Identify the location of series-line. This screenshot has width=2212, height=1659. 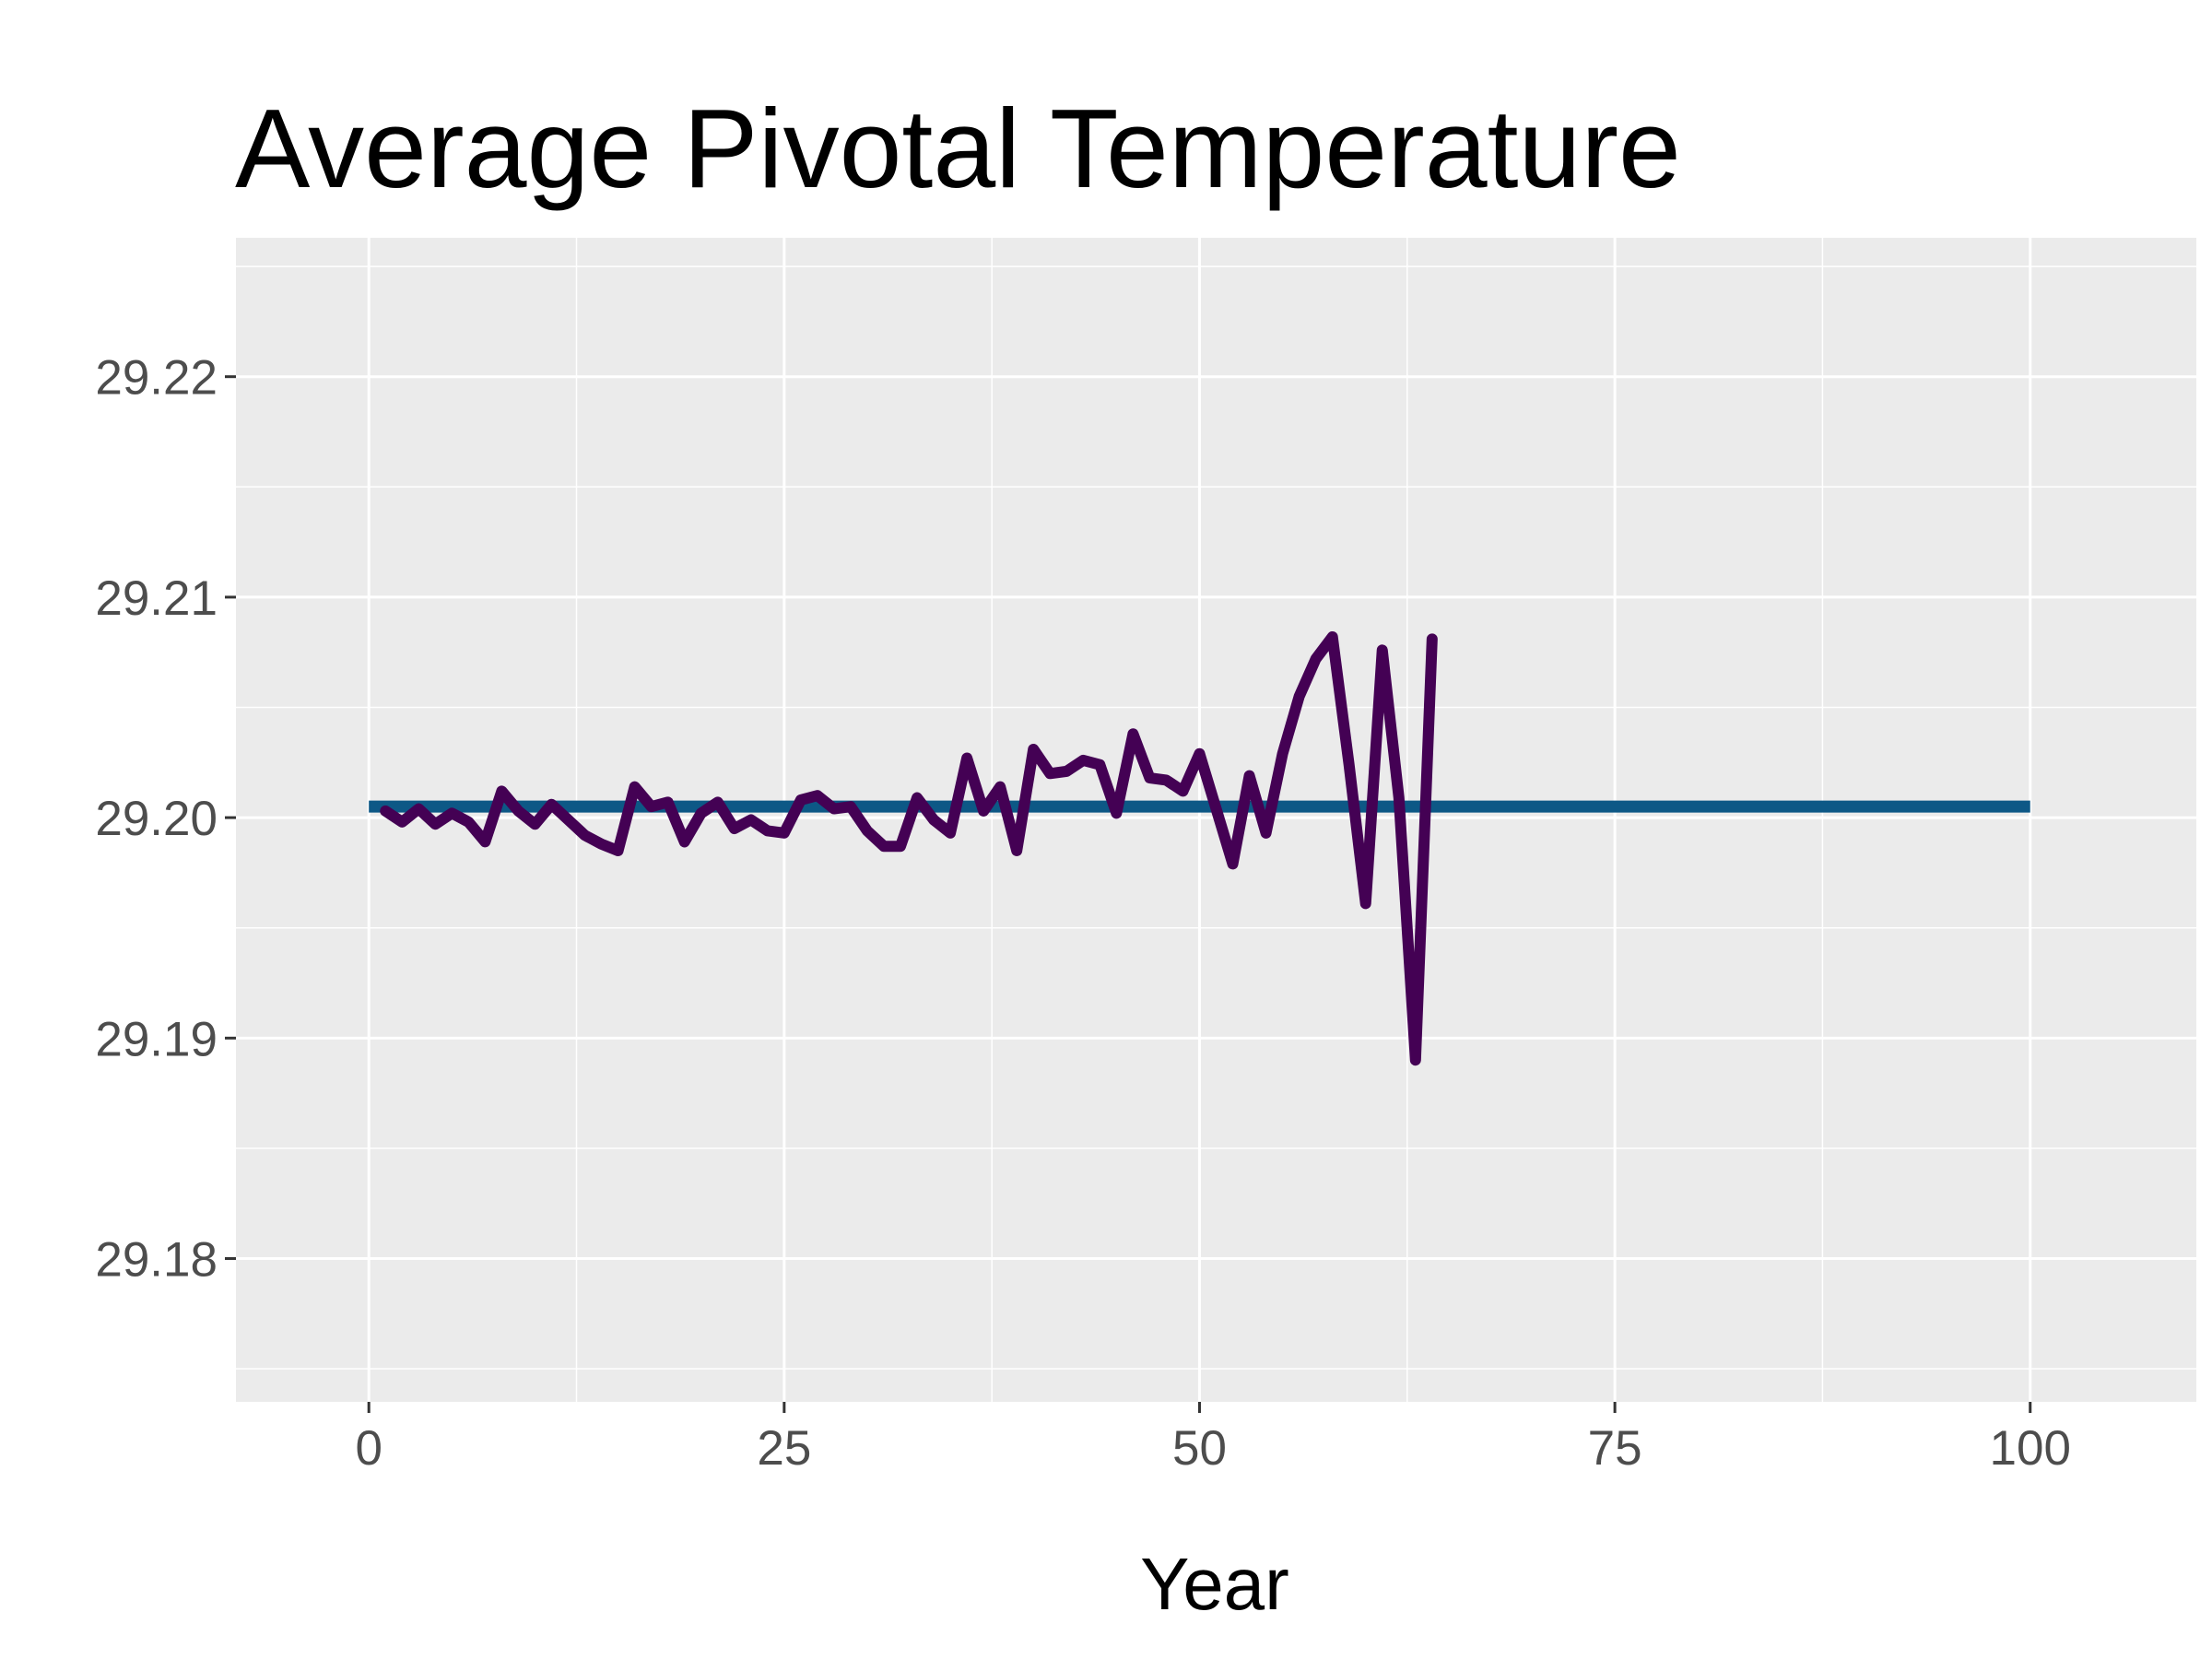
(909, 848).